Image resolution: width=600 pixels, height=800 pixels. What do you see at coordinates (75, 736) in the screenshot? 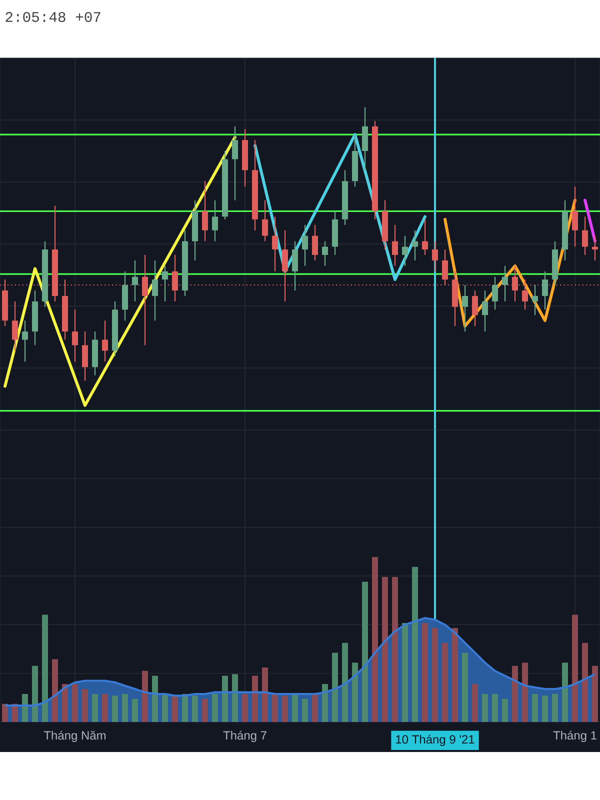
I see `x-tick-label: Tháng Năm` at bounding box center [75, 736].